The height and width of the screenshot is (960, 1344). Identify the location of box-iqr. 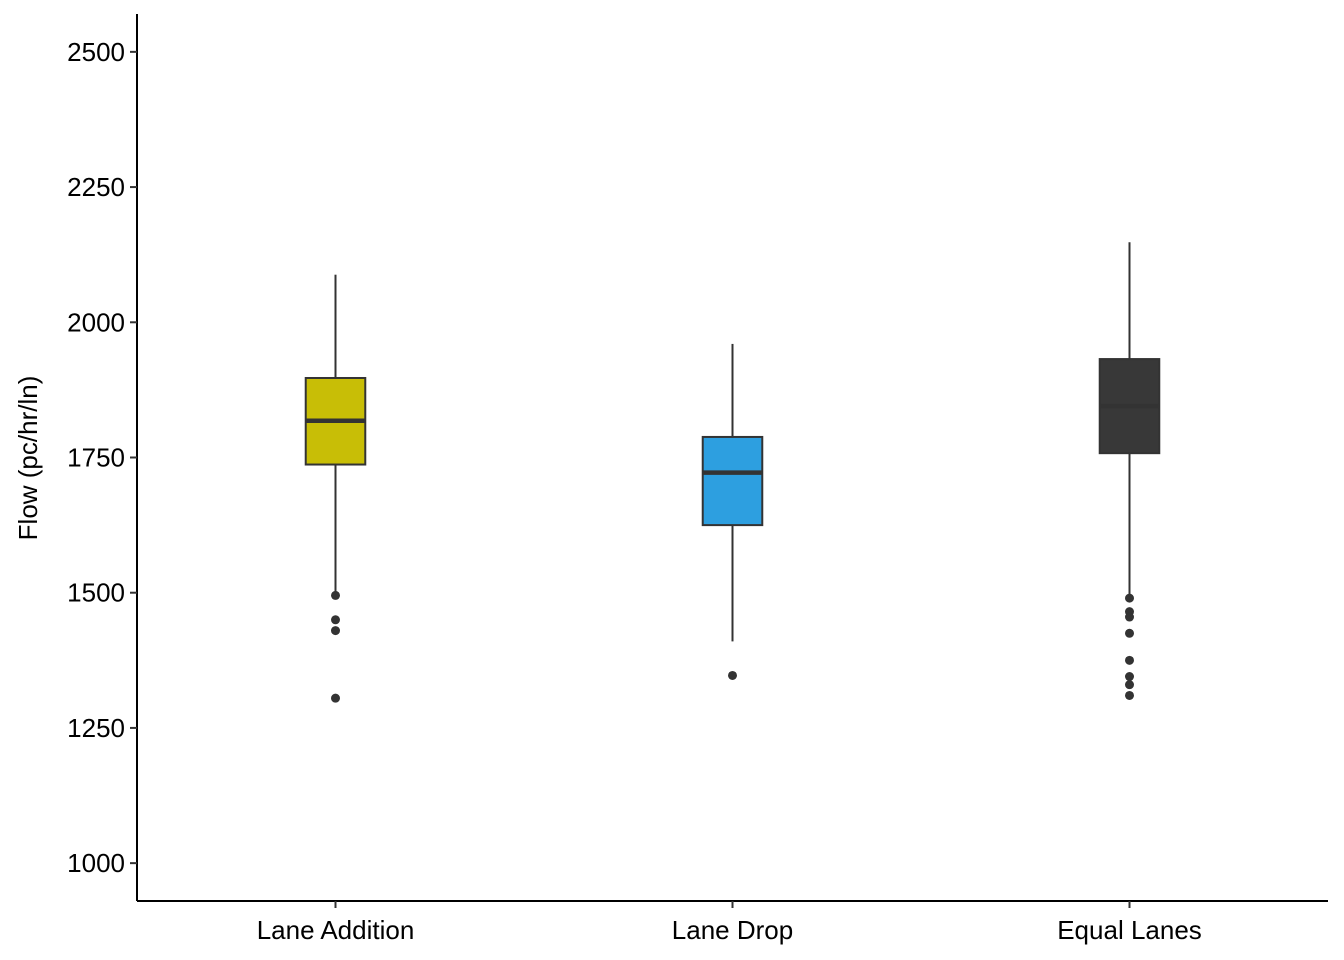
(732, 481).